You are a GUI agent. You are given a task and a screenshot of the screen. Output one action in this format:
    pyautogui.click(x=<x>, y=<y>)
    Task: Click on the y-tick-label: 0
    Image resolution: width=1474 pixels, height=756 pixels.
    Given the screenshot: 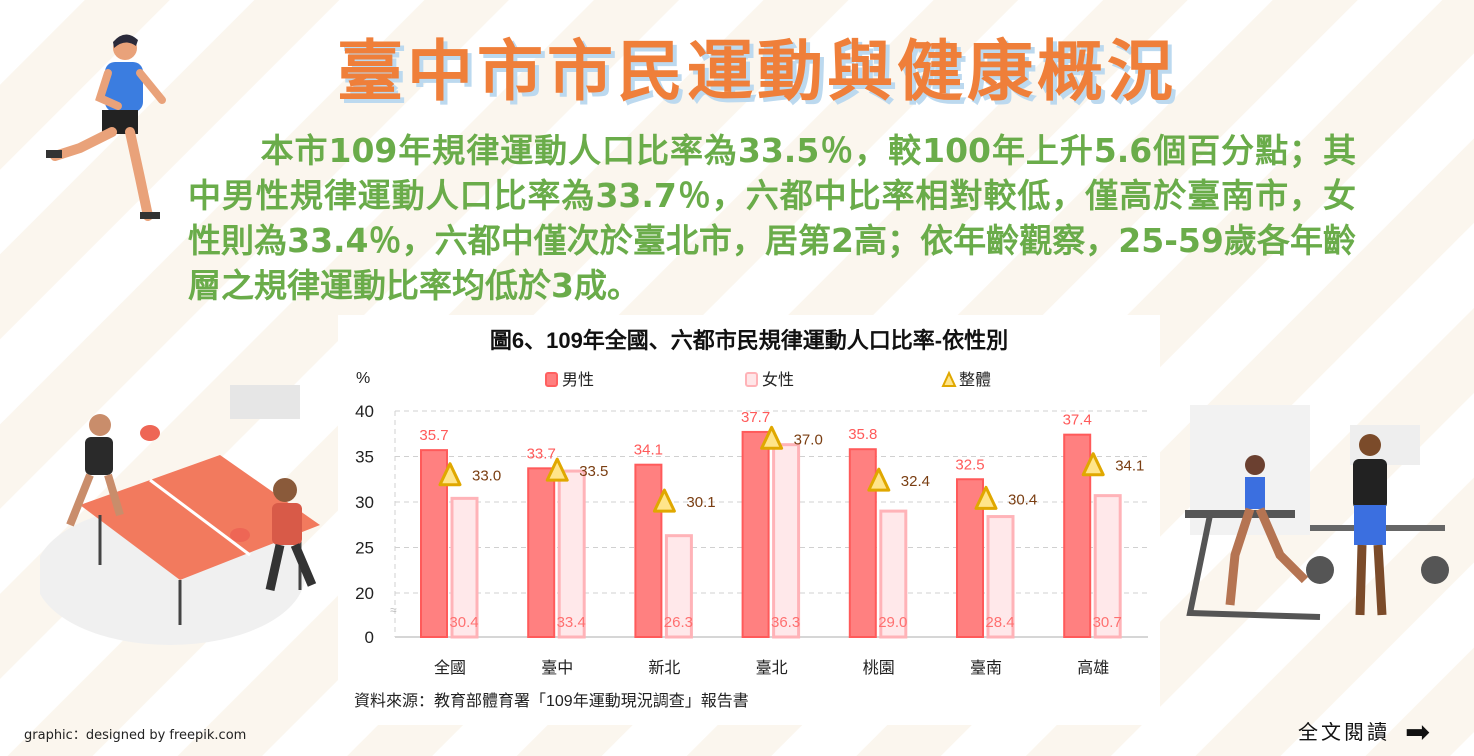 What is the action you would take?
    pyautogui.click(x=369, y=637)
    